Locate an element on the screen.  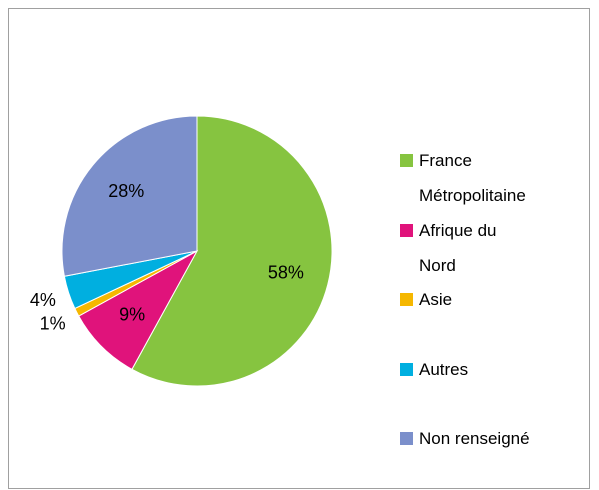
pie-slice is located at coordinates (129, 196).